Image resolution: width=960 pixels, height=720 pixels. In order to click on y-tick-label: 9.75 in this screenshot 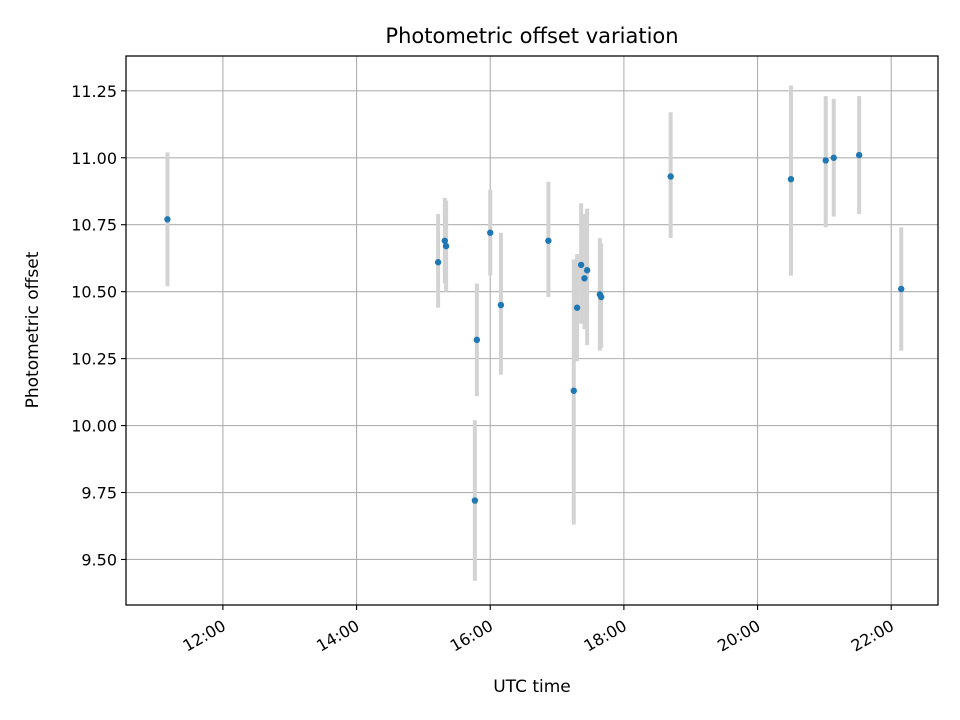, I will do `click(99, 493)`.